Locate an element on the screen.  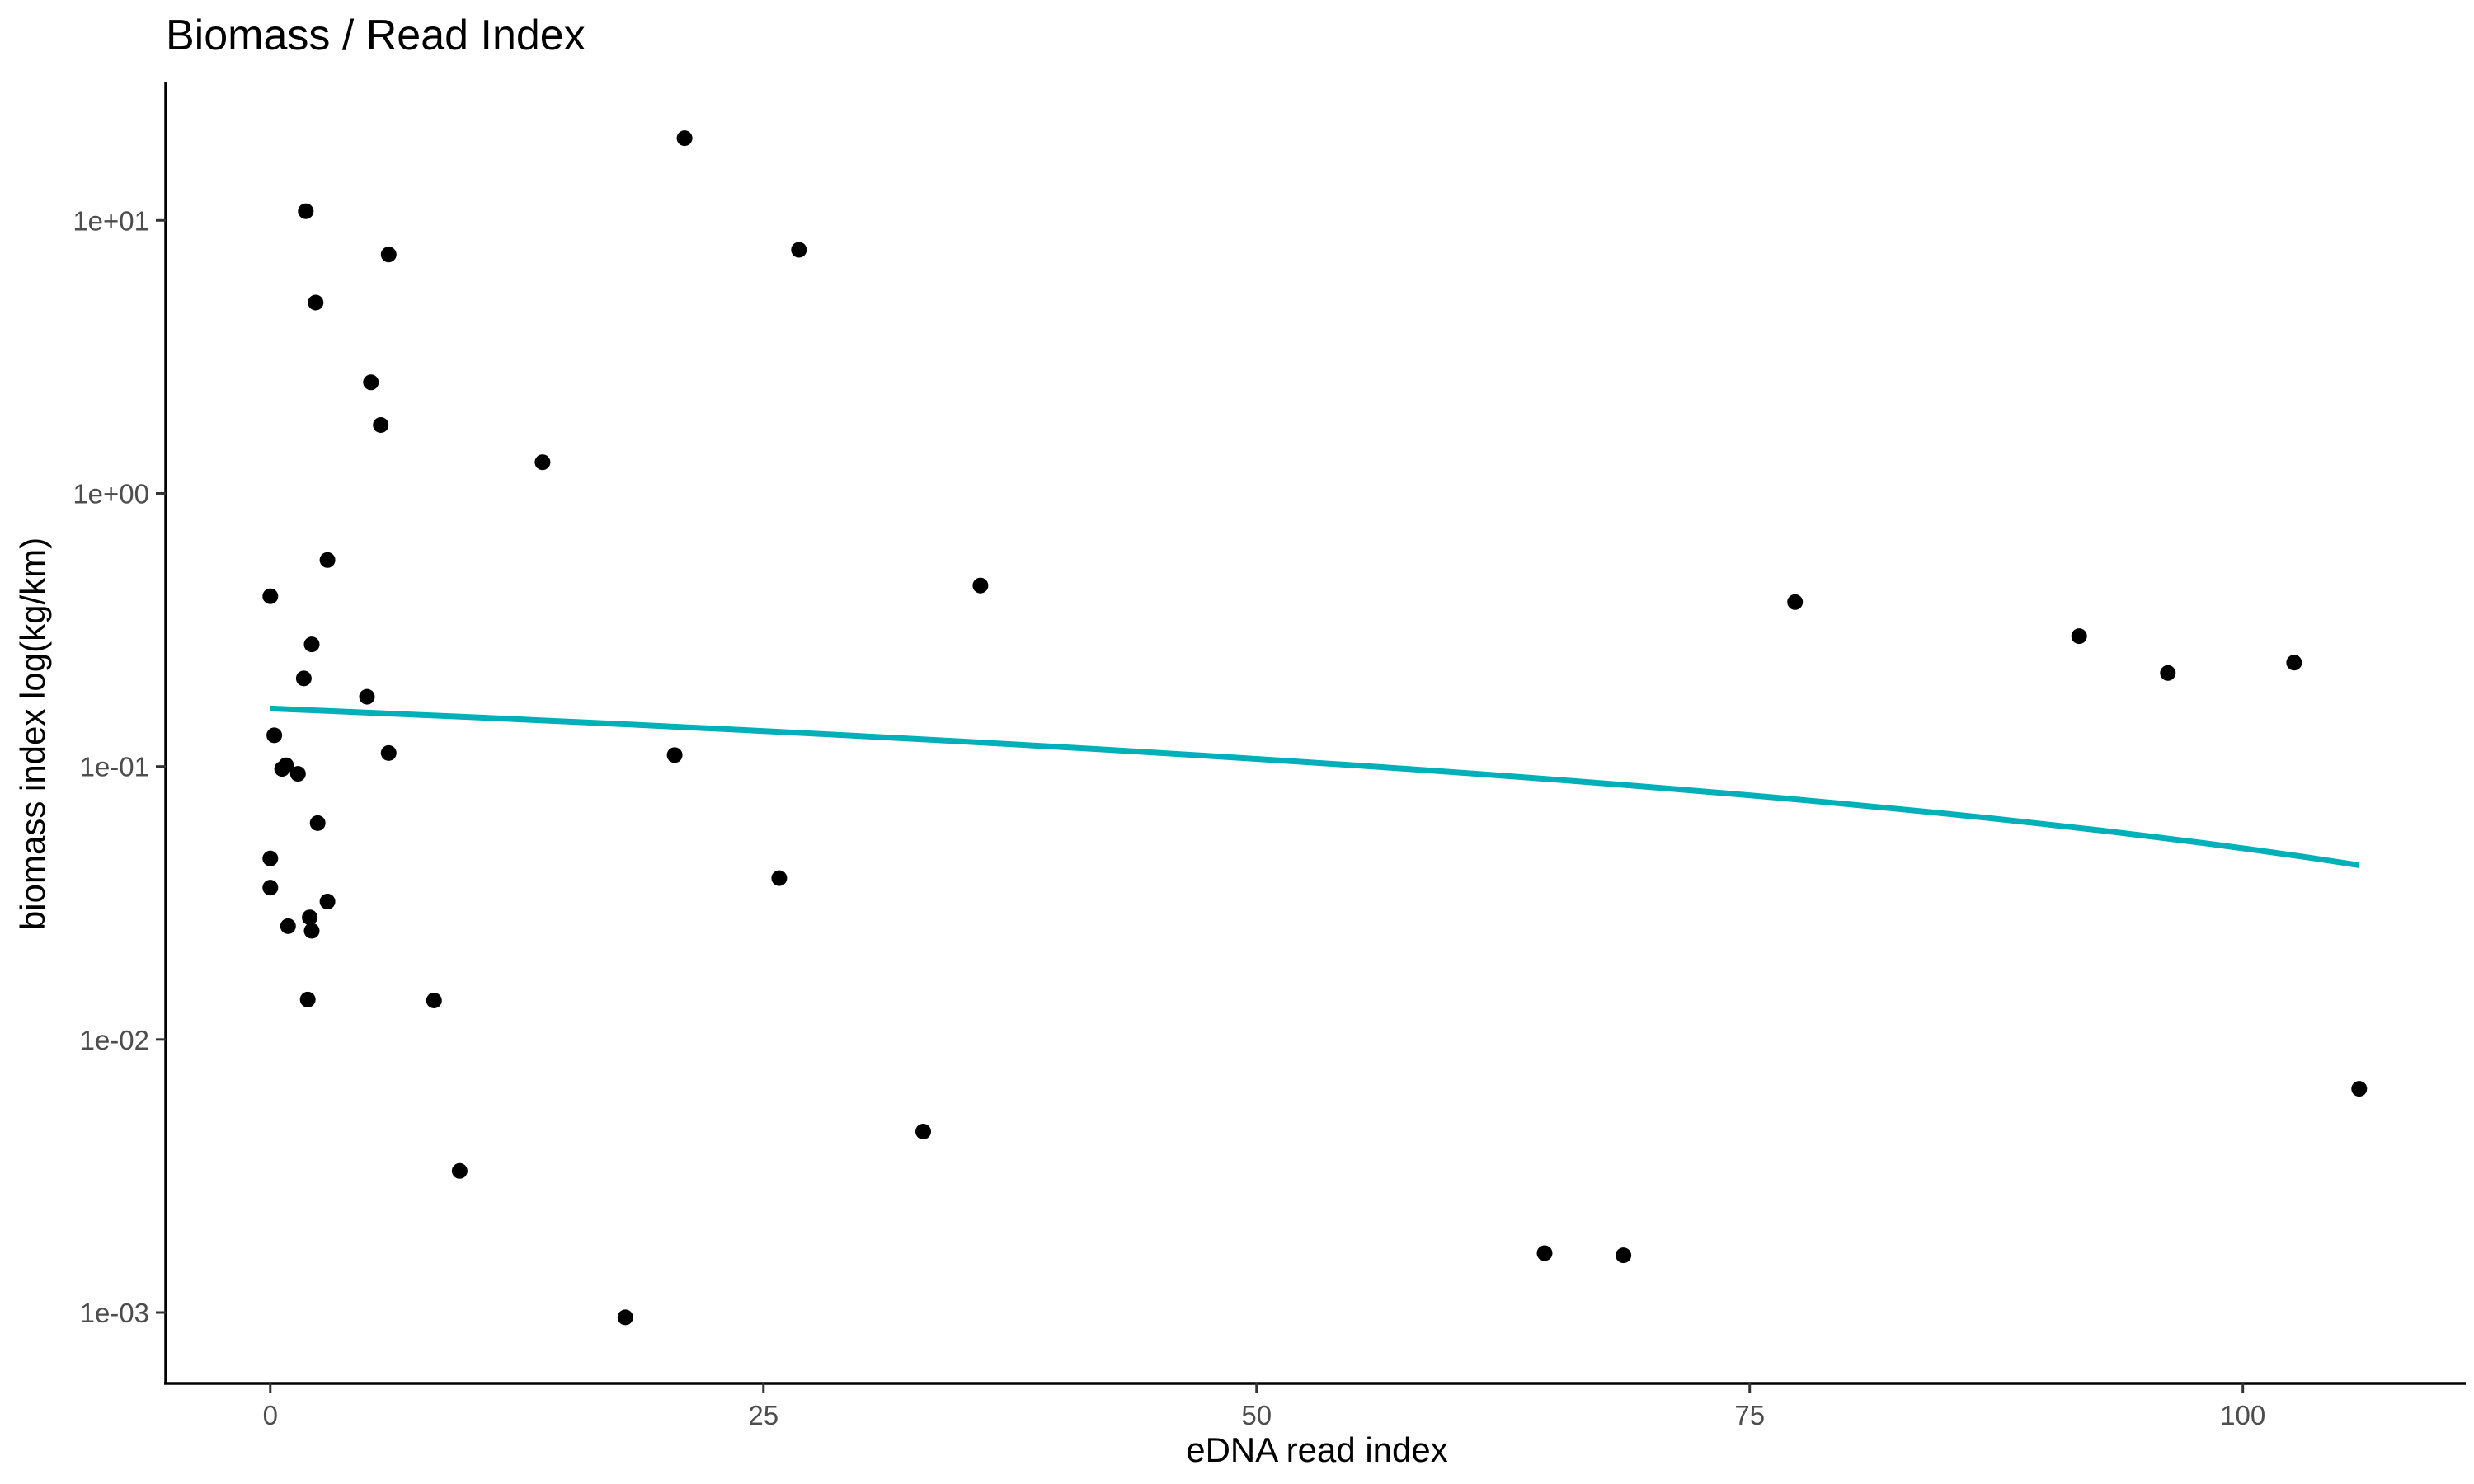
y-tick-label: 1e+01 is located at coordinates (111, 220).